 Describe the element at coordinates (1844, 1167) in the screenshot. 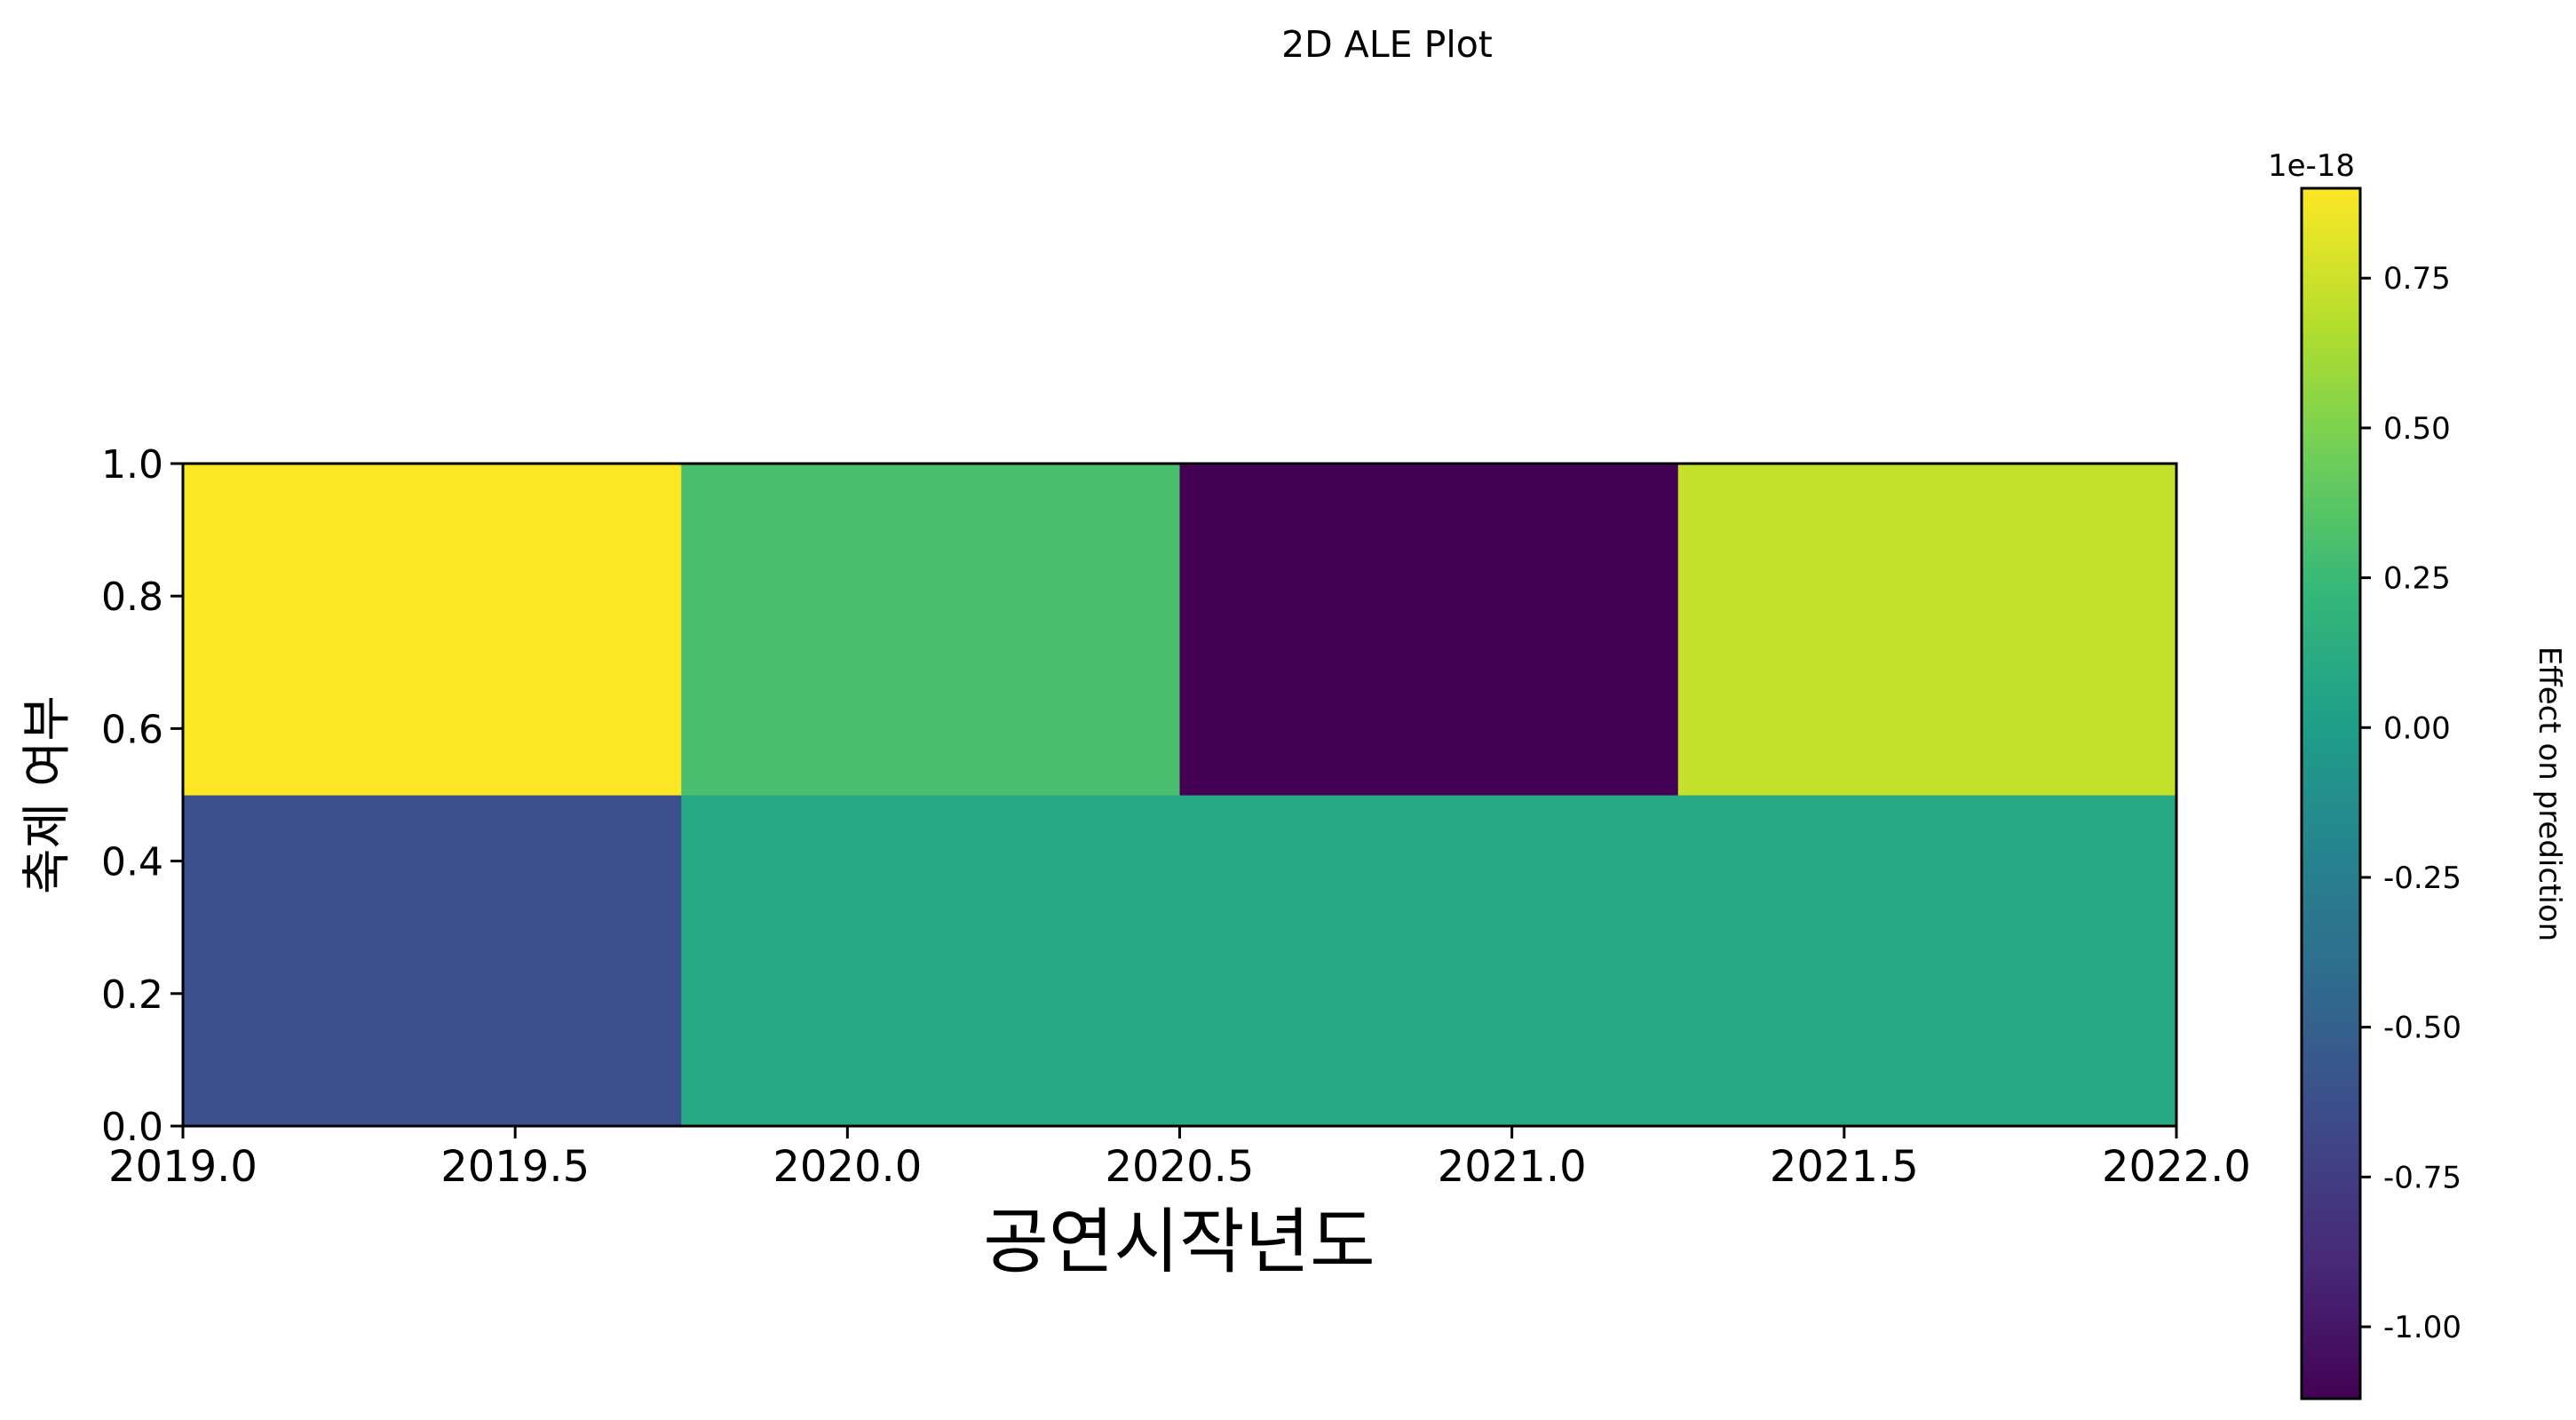

I see `x-tick-label: 2021.5` at that location.